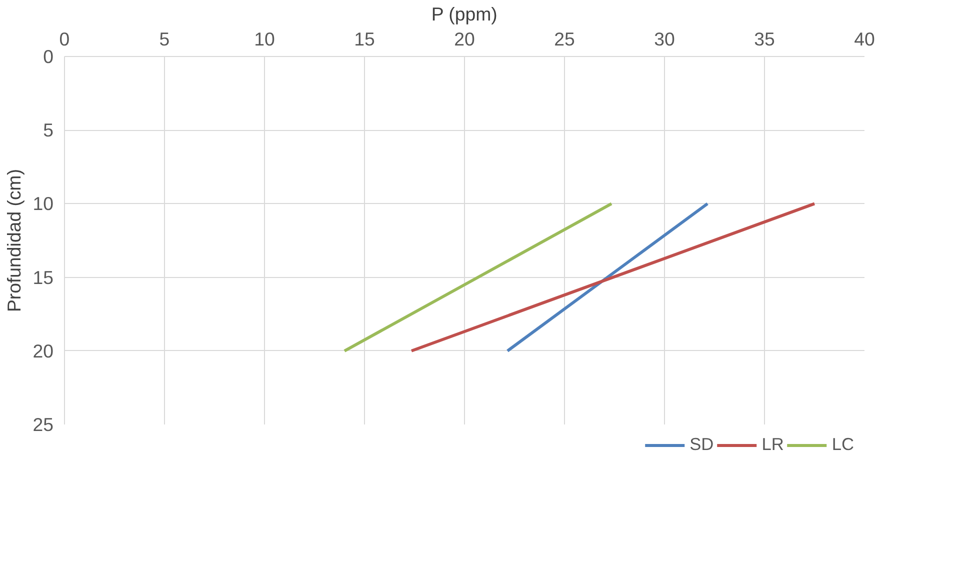 The height and width of the screenshot is (582, 958). Describe the element at coordinates (48, 56) in the screenshot. I see `y-tick-label: 0` at that location.